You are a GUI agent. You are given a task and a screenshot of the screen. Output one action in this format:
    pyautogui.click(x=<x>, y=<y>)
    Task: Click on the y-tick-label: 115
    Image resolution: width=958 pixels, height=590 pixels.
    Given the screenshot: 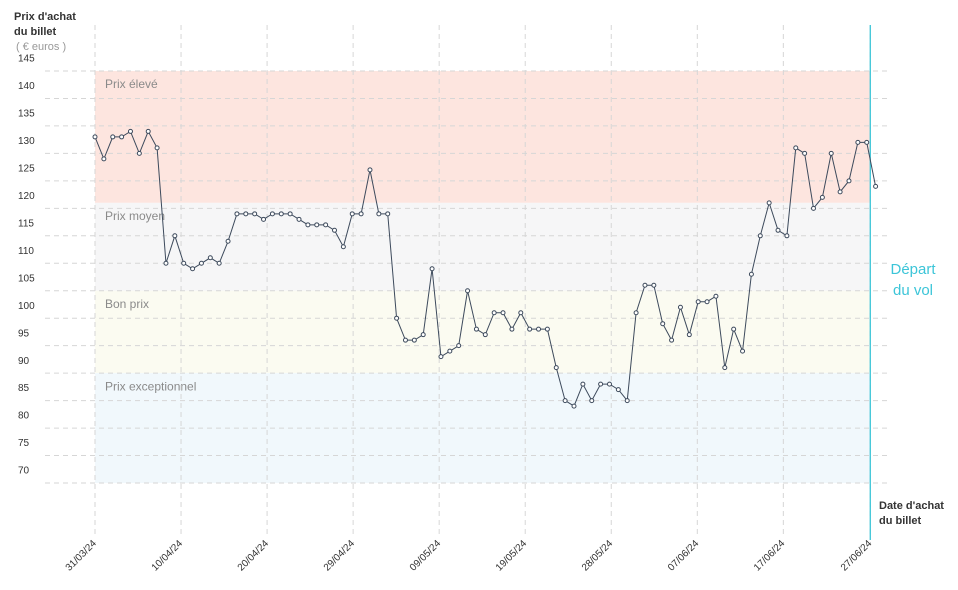 What is the action you would take?
    pyautogui.click(x=26, y=223)
    